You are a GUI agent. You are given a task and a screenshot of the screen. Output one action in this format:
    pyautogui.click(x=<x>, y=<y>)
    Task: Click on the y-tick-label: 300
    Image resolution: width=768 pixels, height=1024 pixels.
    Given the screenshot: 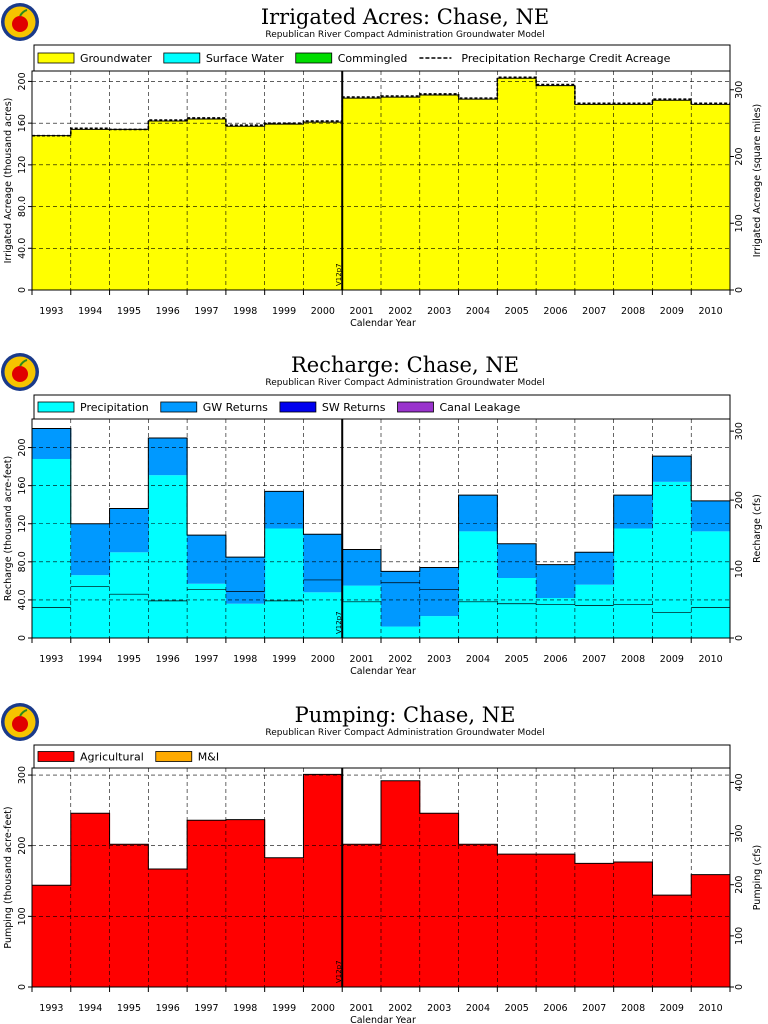 What is the action you would take?
    pyautogui.click(x=22, y=775)
    